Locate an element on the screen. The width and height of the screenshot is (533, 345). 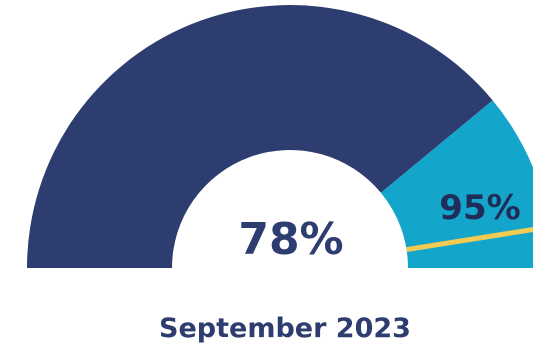
gauge-target-marker is located at coordinates (469, 239).